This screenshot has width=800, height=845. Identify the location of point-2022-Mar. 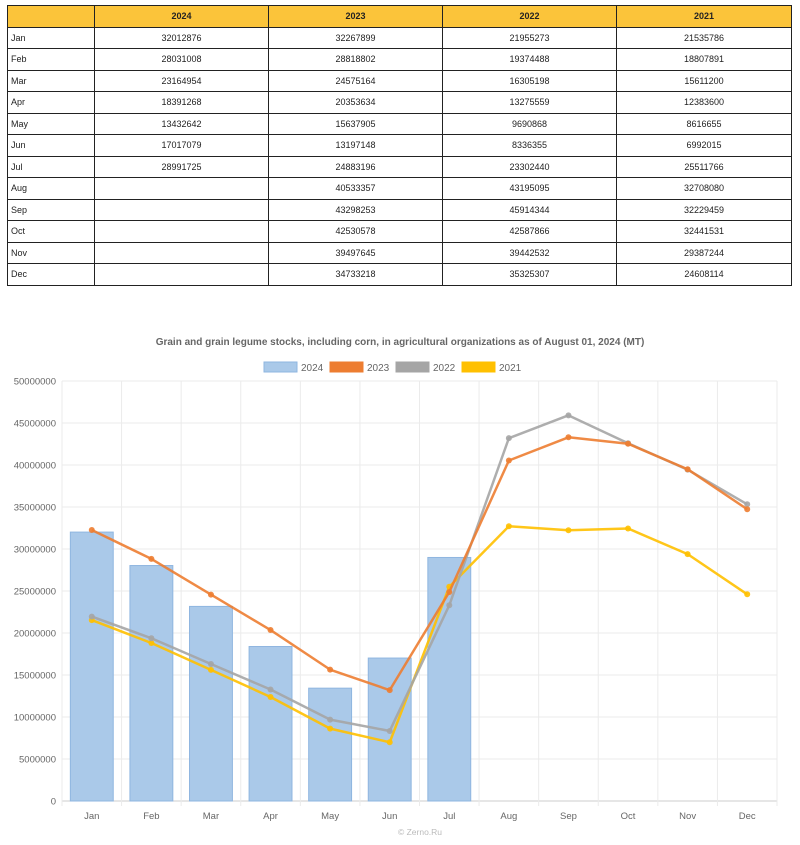
(210, 664).